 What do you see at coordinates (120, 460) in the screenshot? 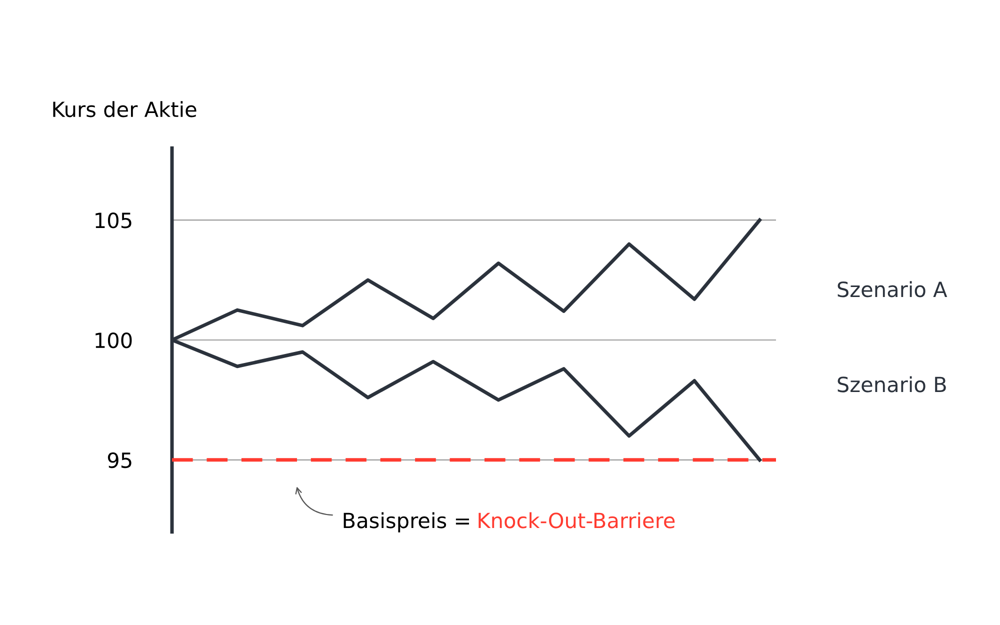
I see `y-tick-label: 95` at bounding box center [120, 460].